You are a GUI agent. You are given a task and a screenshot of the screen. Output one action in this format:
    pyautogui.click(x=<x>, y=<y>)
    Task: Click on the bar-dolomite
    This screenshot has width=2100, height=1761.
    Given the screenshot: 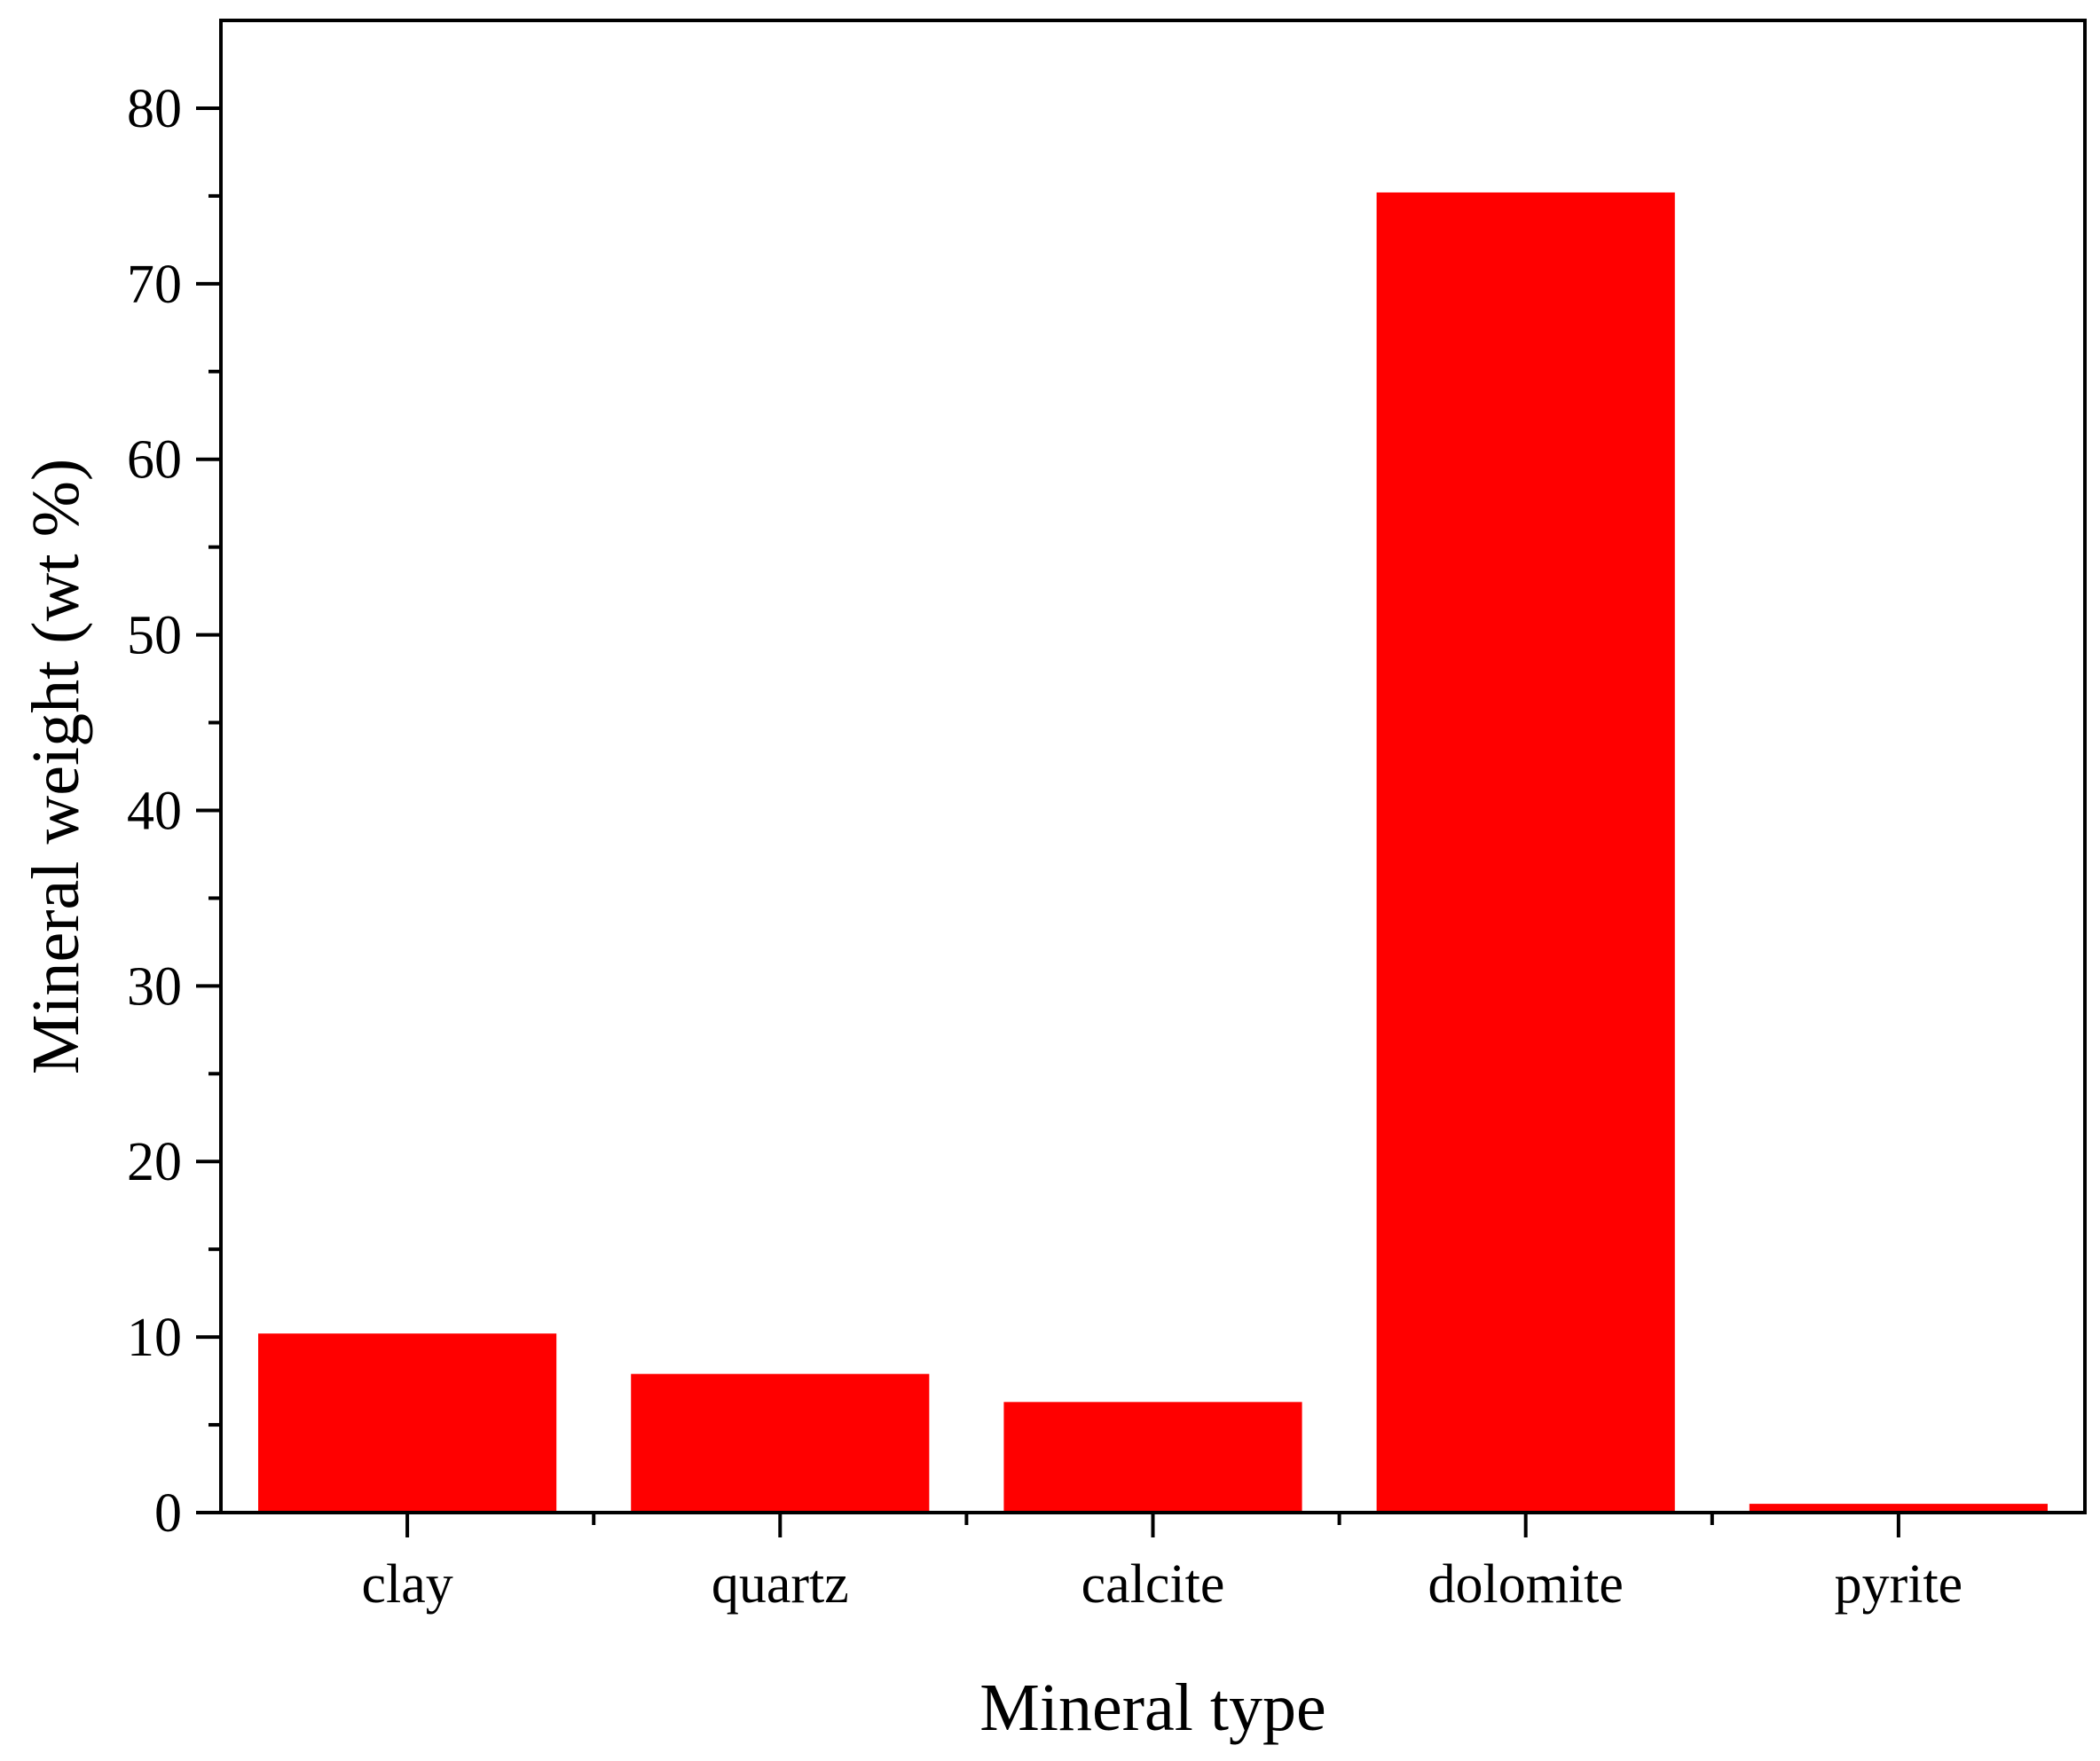 What is the action you would take?
    pyautogui.click(x=1525, y=853)
    